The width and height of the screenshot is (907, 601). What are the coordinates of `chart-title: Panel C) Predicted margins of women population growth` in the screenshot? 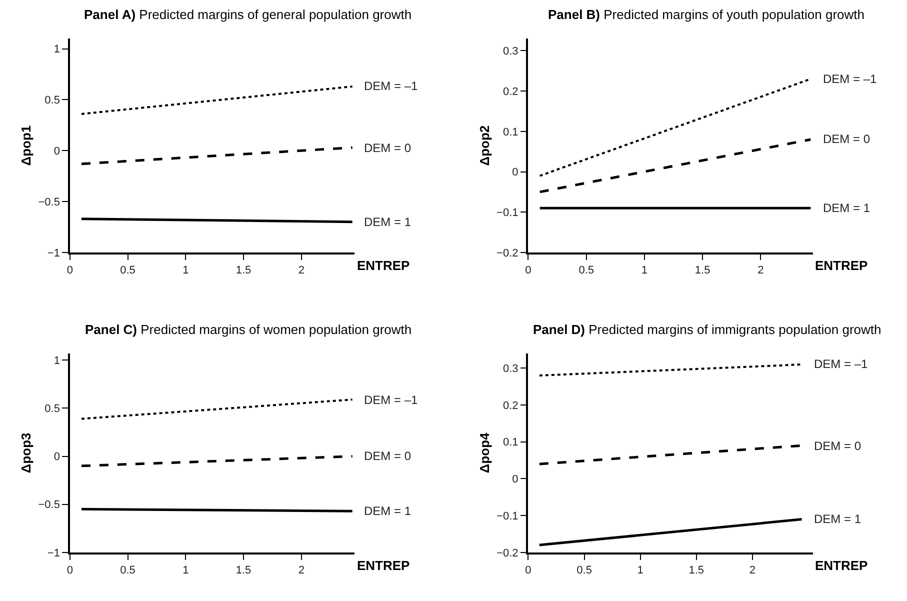 It's located at (248, 329).